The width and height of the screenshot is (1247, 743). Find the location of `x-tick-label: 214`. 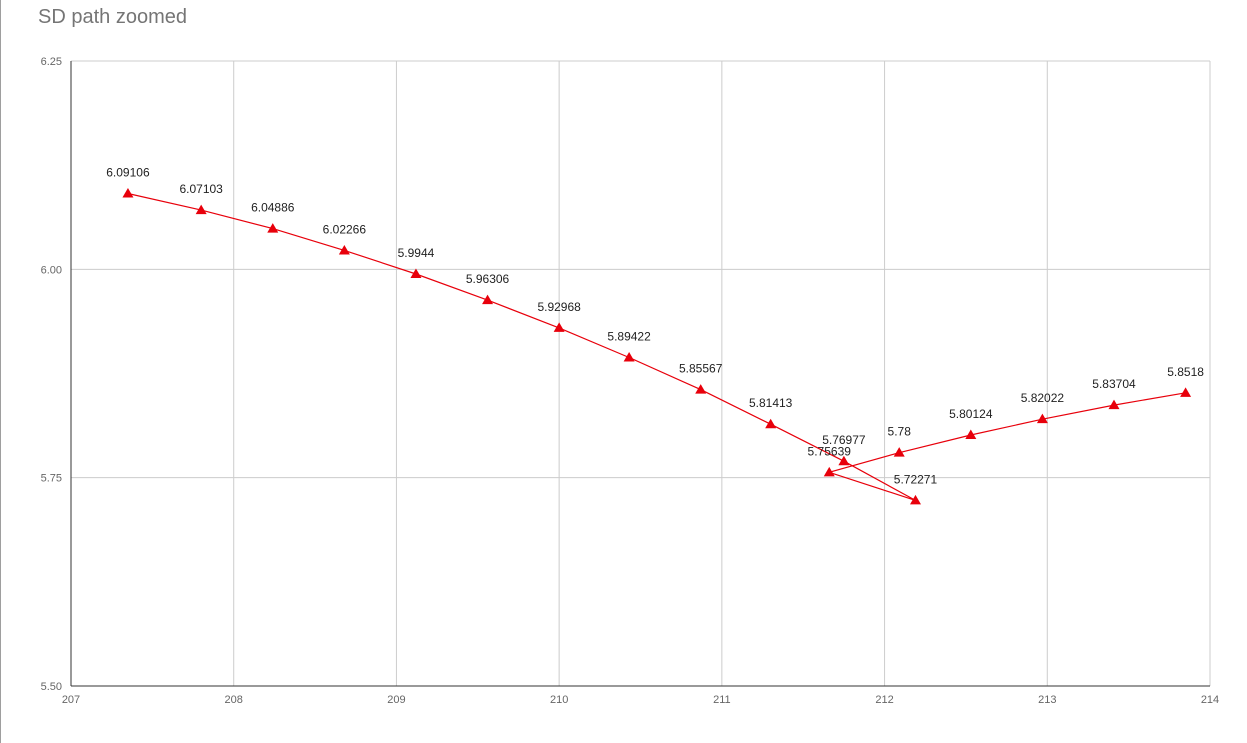

x-tick-label: 214 is located at coordinates (1210, 700).